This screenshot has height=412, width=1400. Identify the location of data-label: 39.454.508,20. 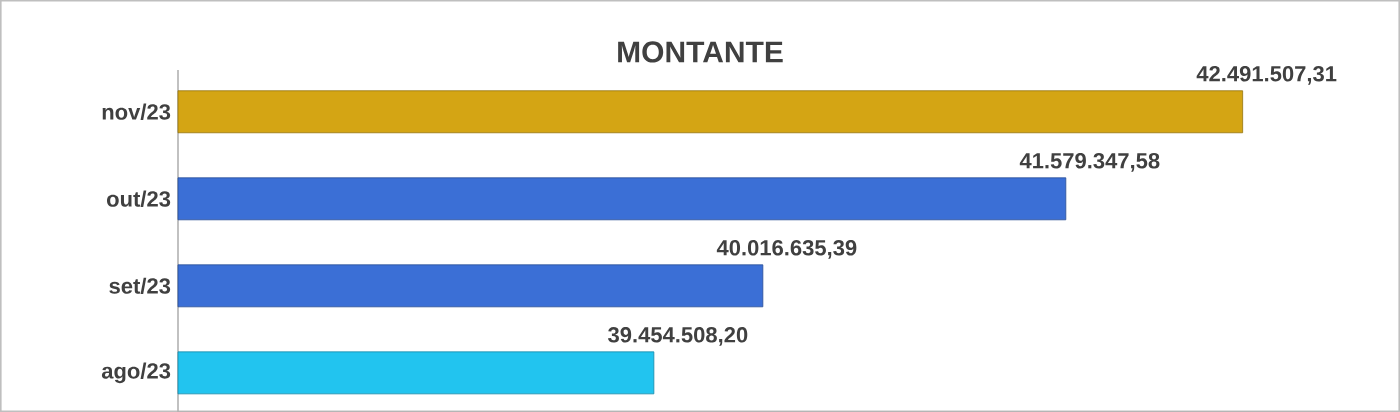
(678, 336).